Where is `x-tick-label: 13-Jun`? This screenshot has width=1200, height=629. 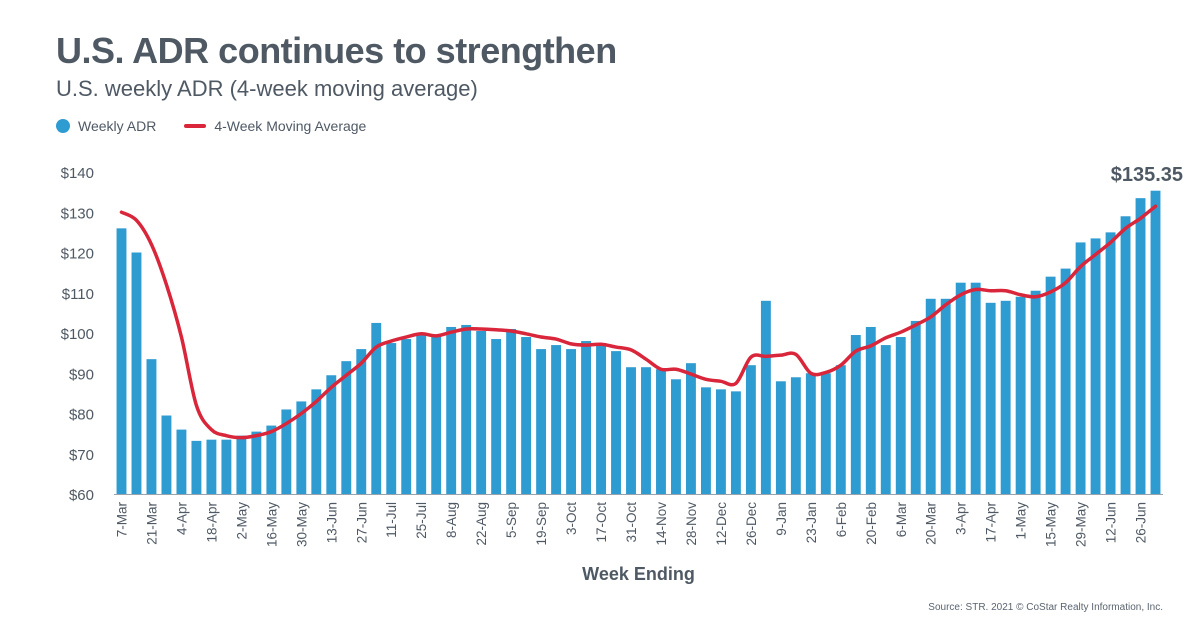
x-tick-label: 13-Jun is located at coordinates (331, 522).